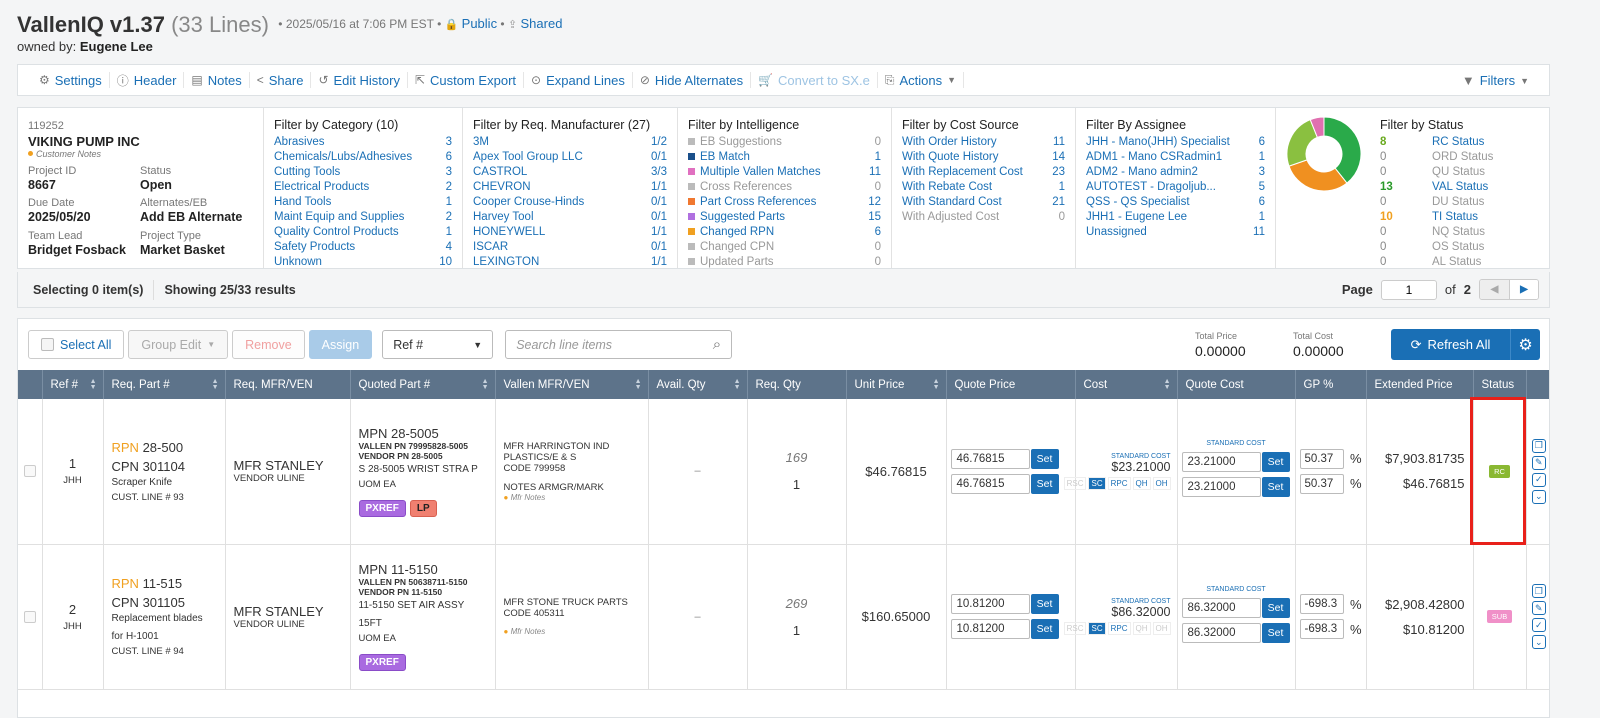 Image resolution: width=1600 pixels, height=718 pixels. What do you see at coordinates (896, 384) in the screenshot?
I see `column-header: Unit Price ▲ ▼` at bounding box center [896, 384].